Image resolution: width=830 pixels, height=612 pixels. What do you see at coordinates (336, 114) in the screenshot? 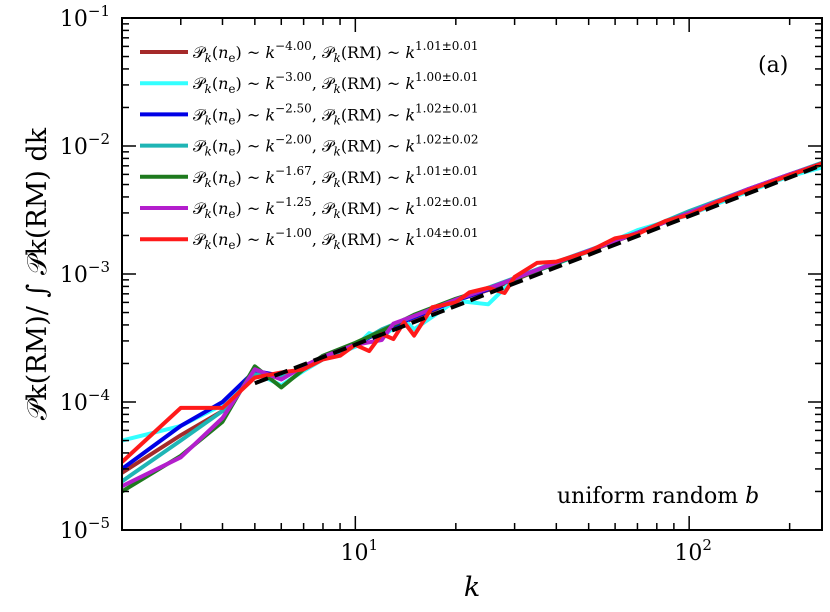
I see `legend-label-3: 𝒫k(ne) ~ k−2.50, 𝒫k(RM) ~ k1.02±0.01` at bounding box center [336, 114].